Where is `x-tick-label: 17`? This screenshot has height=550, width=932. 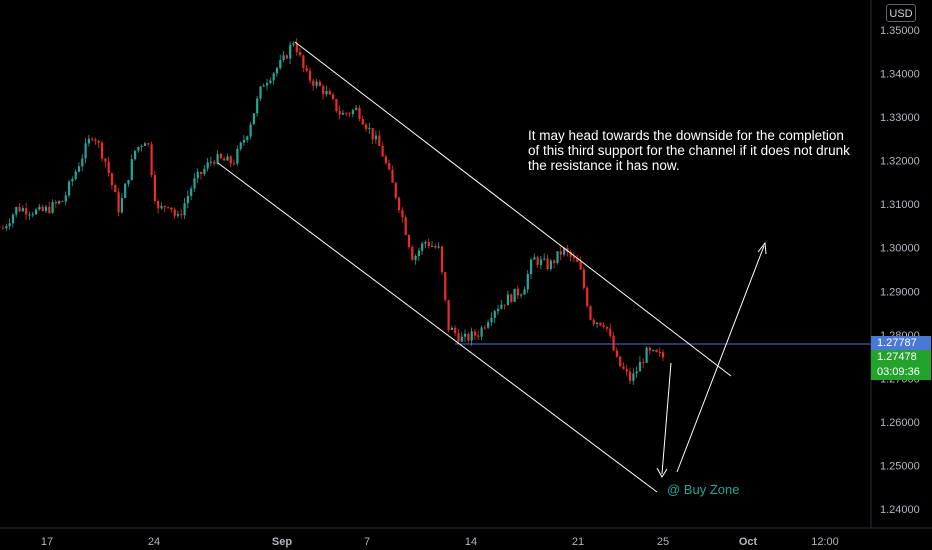 x-tick-label: 17 is located at coordinates (47, 542).